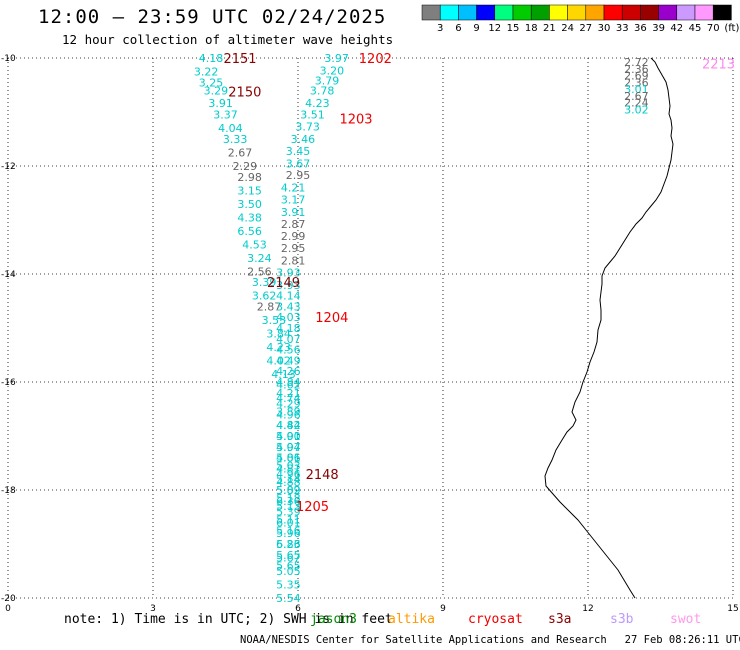 The width and height of the screenshot is (740, 650). Describe the element at coordinates (288, 425) in the screenshot. I see `wave-height-value: 4.82` at that location.